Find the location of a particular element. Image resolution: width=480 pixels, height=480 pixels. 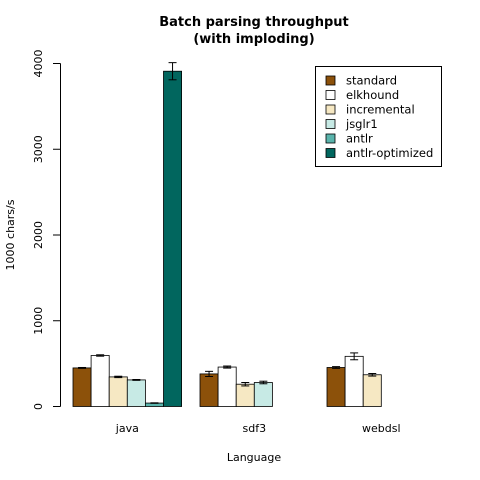

legend-label-jsglr1: jsglr1 is located at coordinates (361, 124).